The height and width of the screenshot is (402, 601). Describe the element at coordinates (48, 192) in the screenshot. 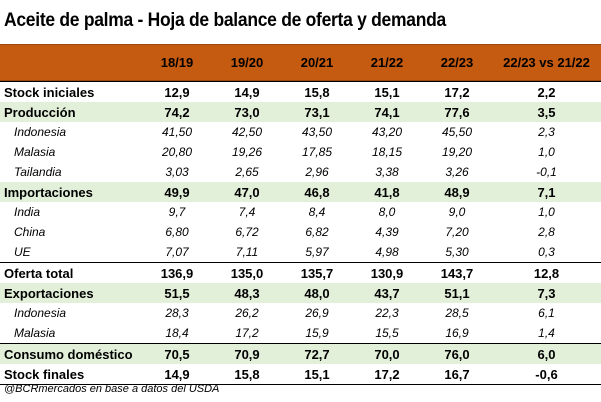

I see `row-label: Importaciones` at that location.